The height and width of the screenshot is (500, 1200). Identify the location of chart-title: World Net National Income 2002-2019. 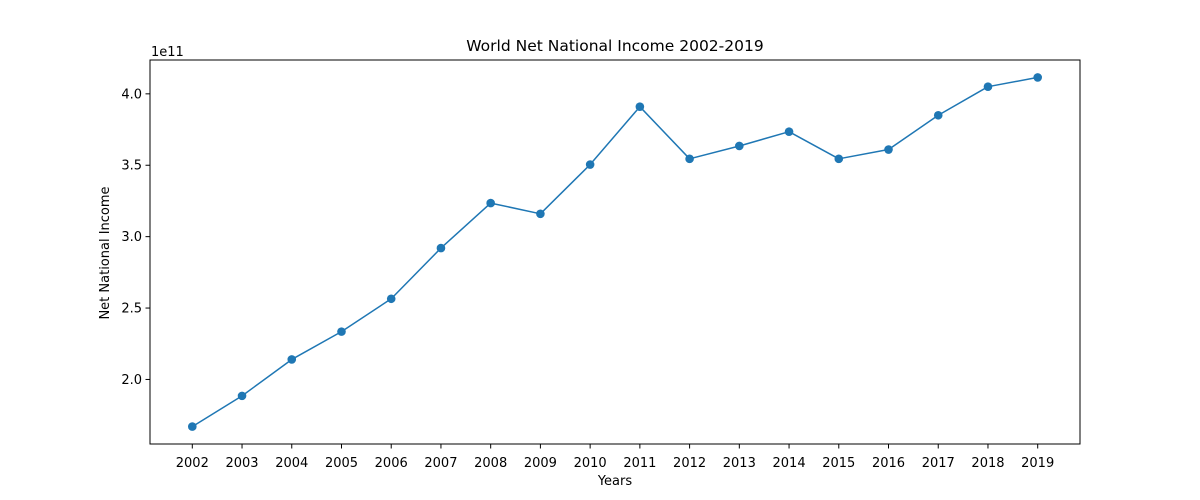
(614, 46).